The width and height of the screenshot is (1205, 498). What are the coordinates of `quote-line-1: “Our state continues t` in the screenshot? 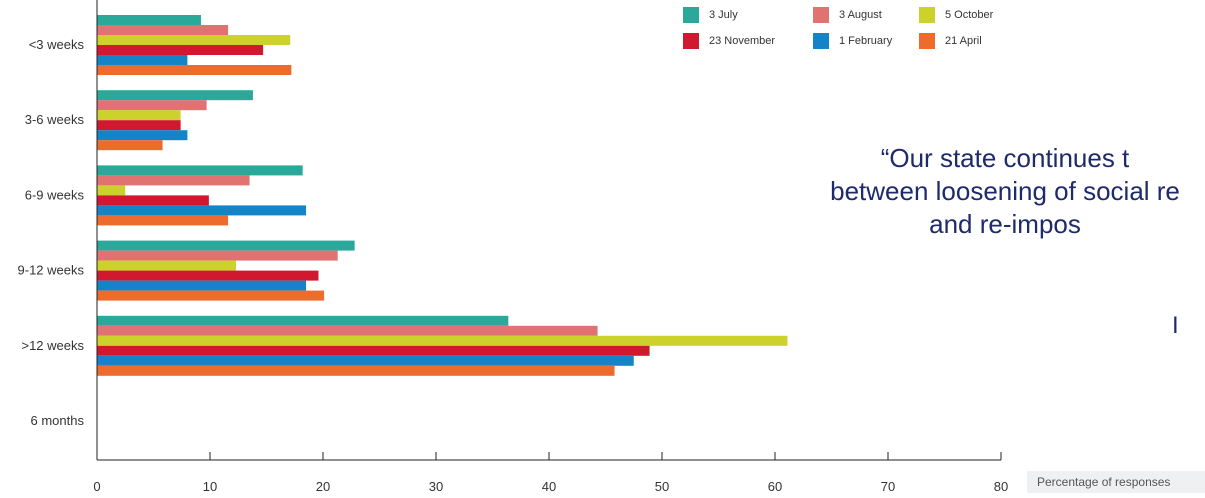 It's located at (1005, 158).